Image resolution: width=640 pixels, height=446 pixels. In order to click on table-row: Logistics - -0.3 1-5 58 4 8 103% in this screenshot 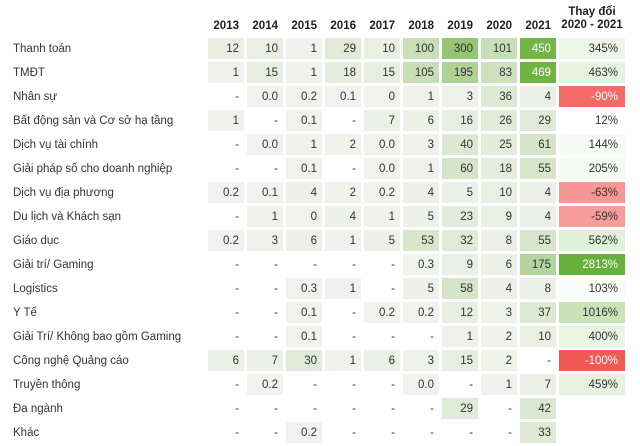, I will do `click(315, 288)`.